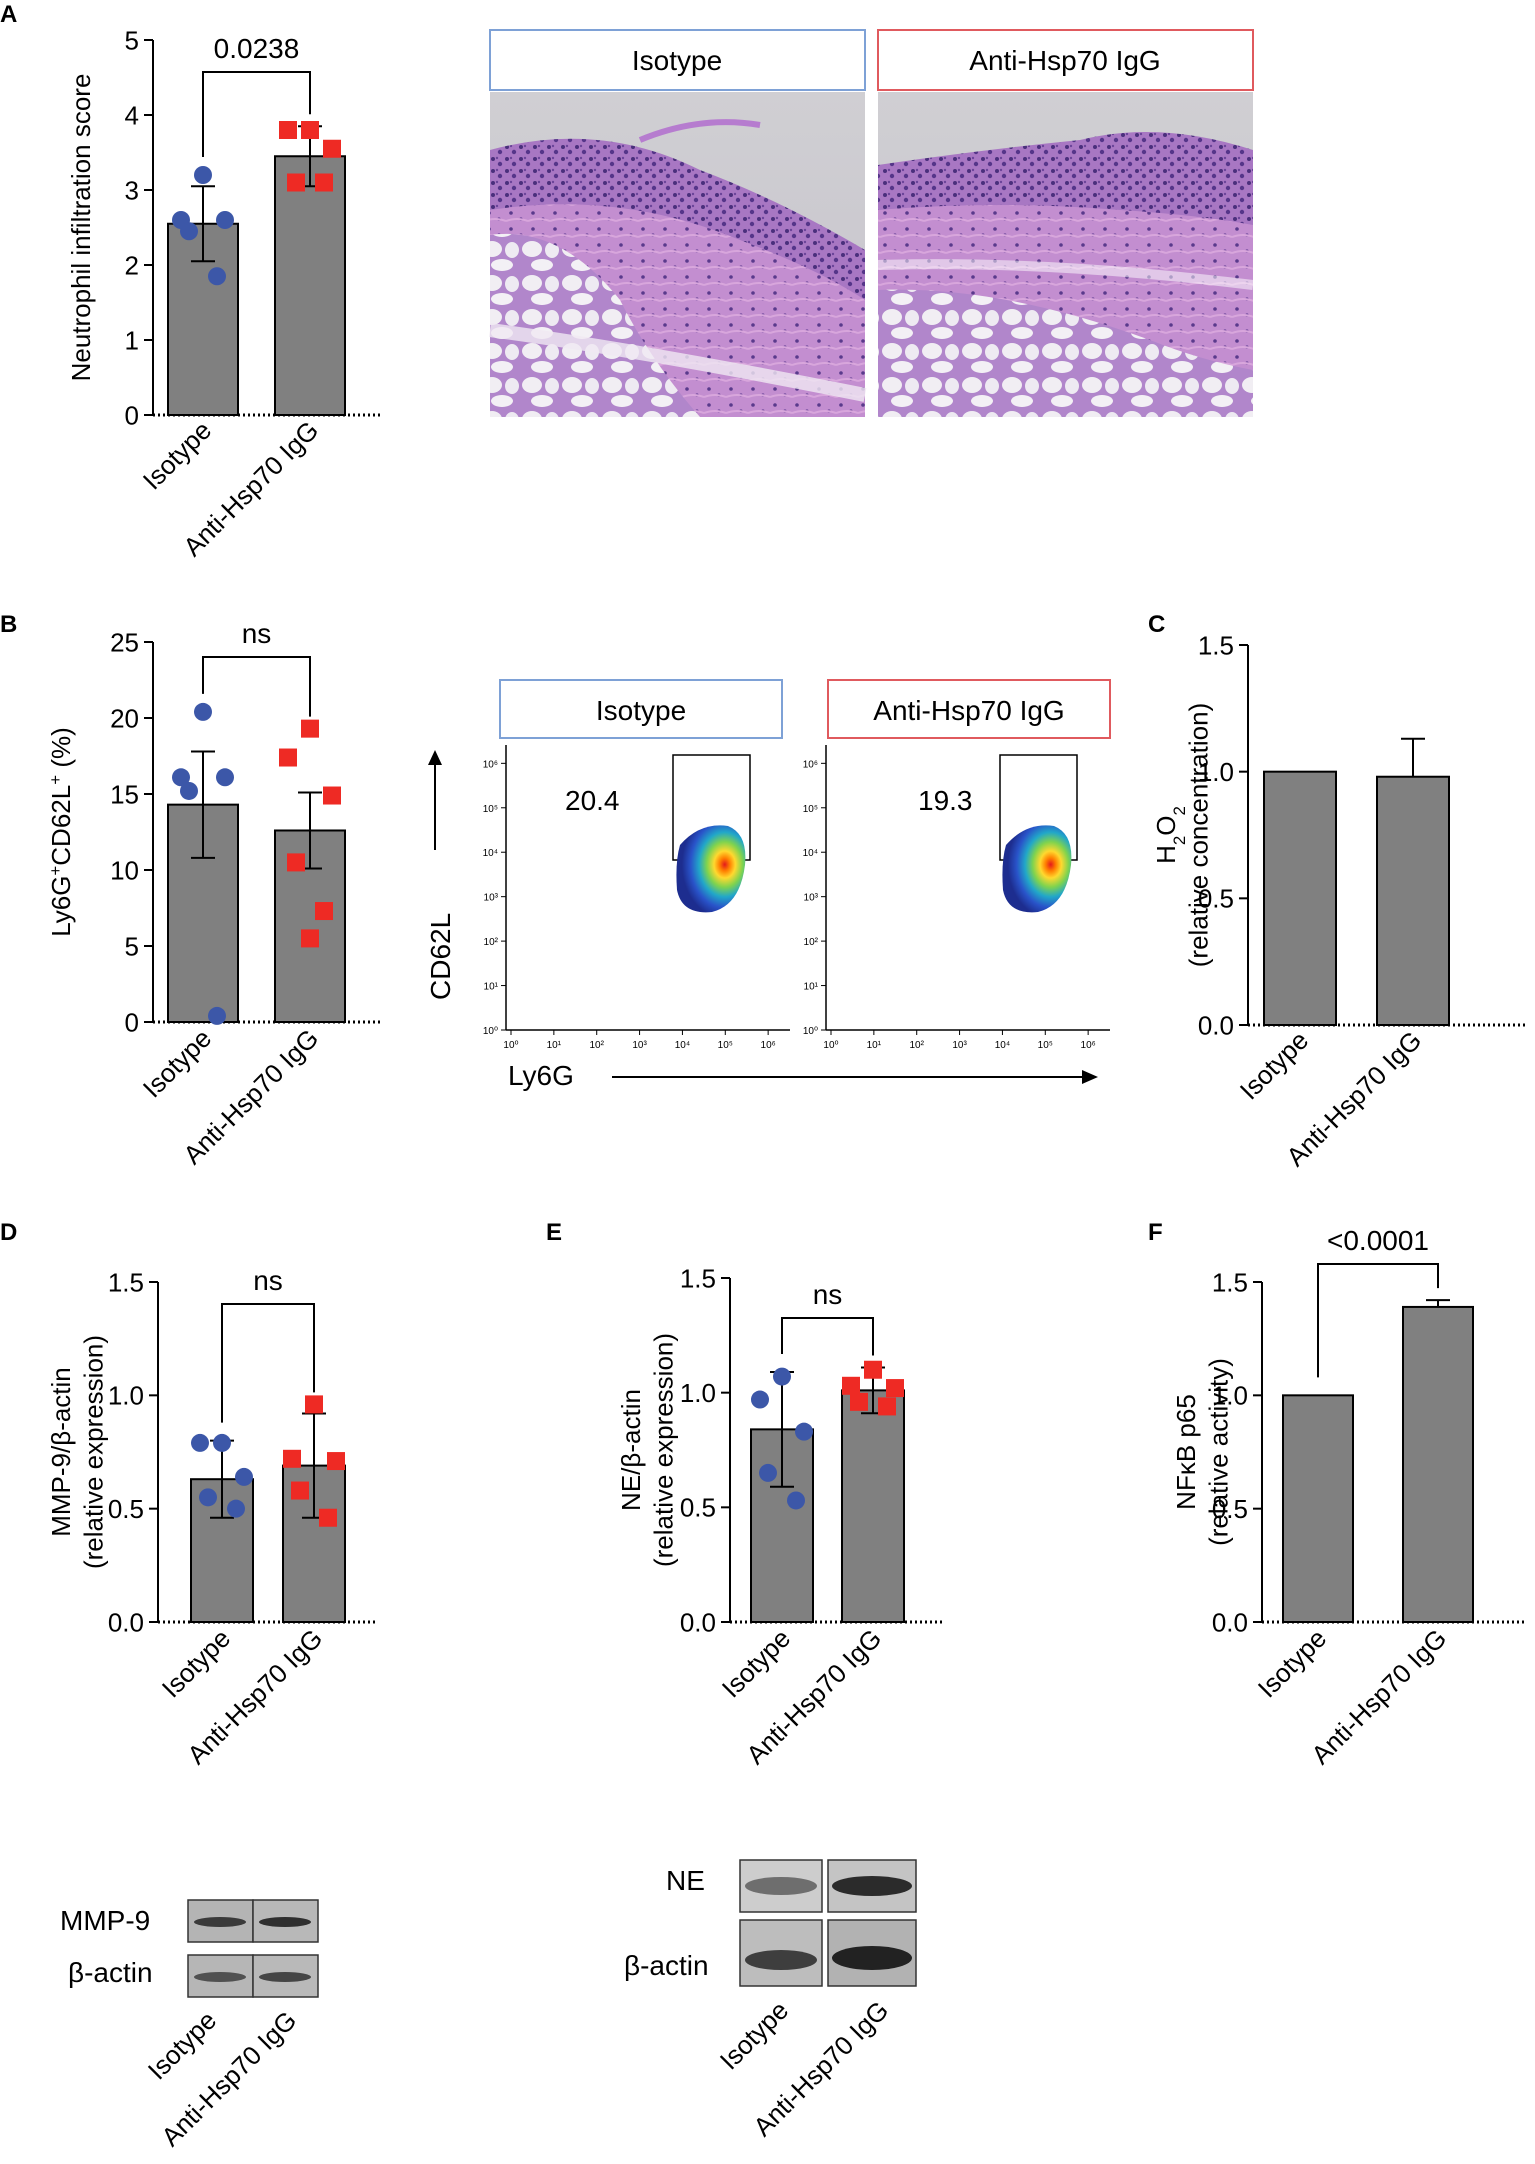 This screenshot has width=1535, height=2164. What do you see at coordinates (1037, 869) in the screenshot?
I see `population-anti` at bounding box center [1037, 869].